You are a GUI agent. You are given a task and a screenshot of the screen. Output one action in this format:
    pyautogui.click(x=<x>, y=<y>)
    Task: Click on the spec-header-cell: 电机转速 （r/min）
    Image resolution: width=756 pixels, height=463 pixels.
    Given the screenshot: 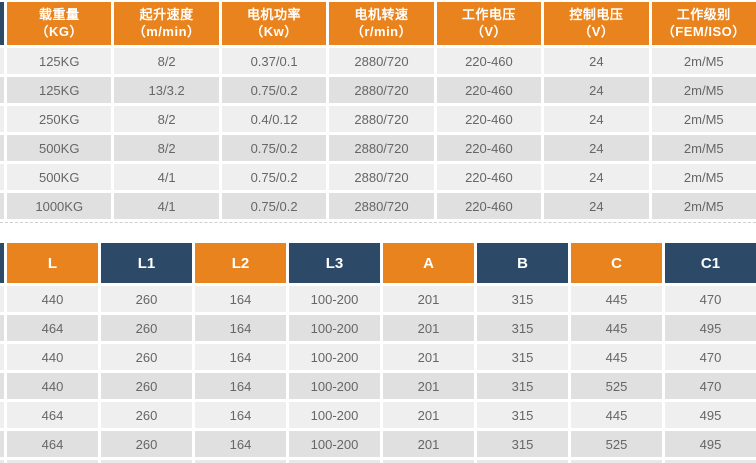 What is the action you would take?
    pyautogui.click(x=381, y=23)
    